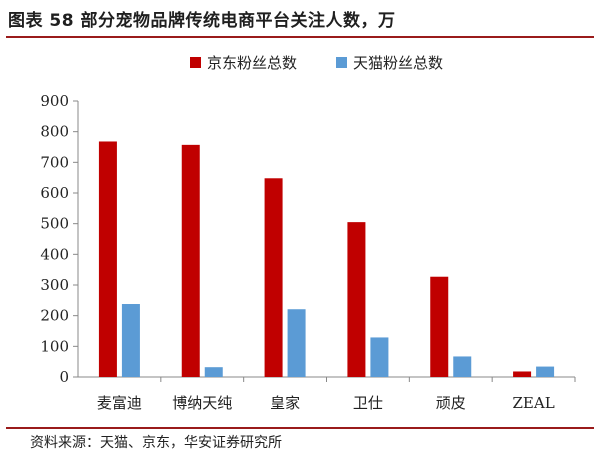  I want to click on title-divider, so click(300, 37).